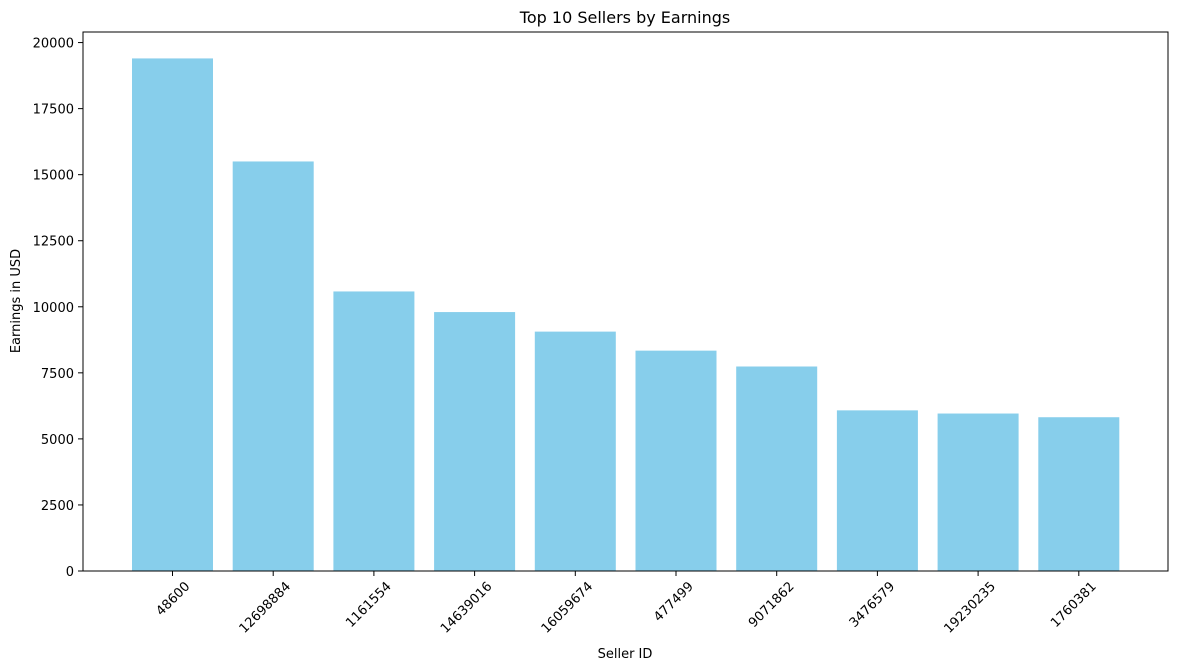  I want to click on x-tick-label: 9071862, so click(772, 605).